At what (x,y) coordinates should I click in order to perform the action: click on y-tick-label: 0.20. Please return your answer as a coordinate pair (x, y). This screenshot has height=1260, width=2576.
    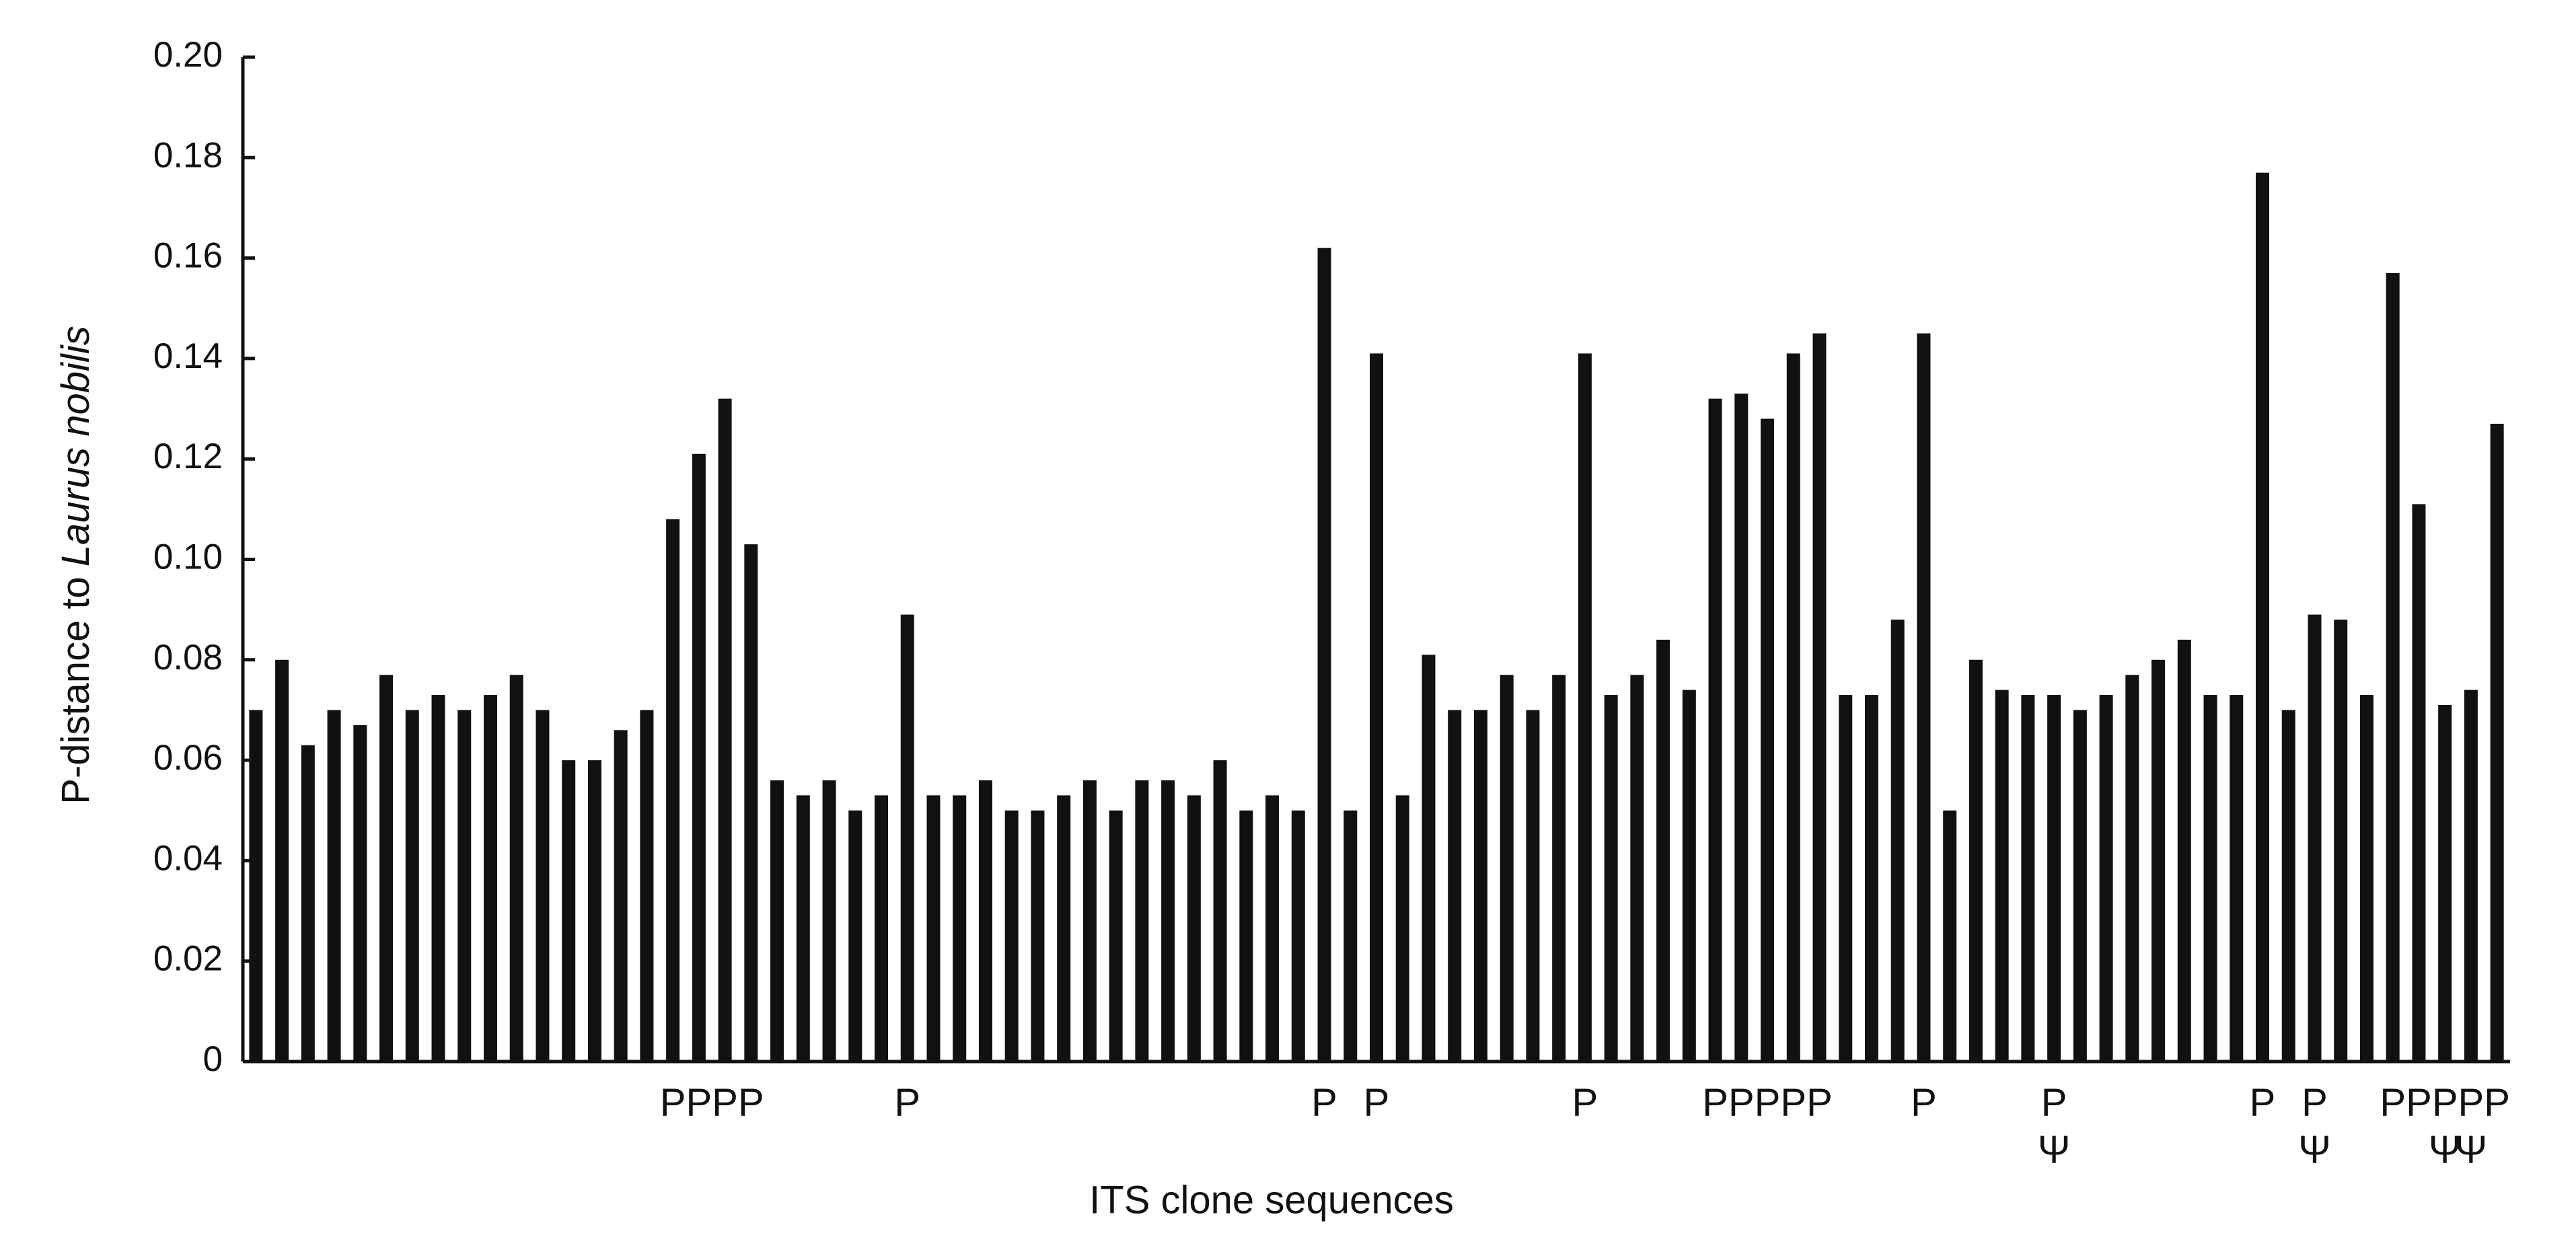
    Looking at the image, I should click on (188, 55).